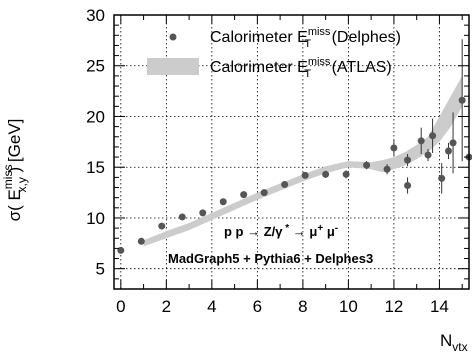 This screenshot has width=472, height=361. I want to click on x-tick-label: 10, so click(348, 306).